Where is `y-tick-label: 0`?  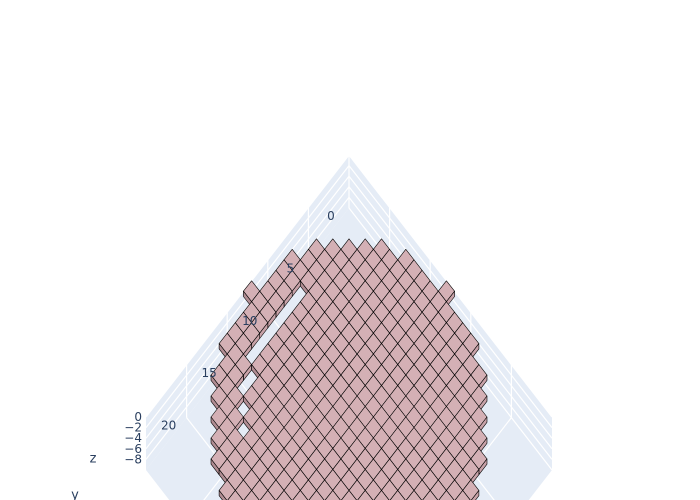
y-tick-label: 0 is located at coordinates (331, 216).